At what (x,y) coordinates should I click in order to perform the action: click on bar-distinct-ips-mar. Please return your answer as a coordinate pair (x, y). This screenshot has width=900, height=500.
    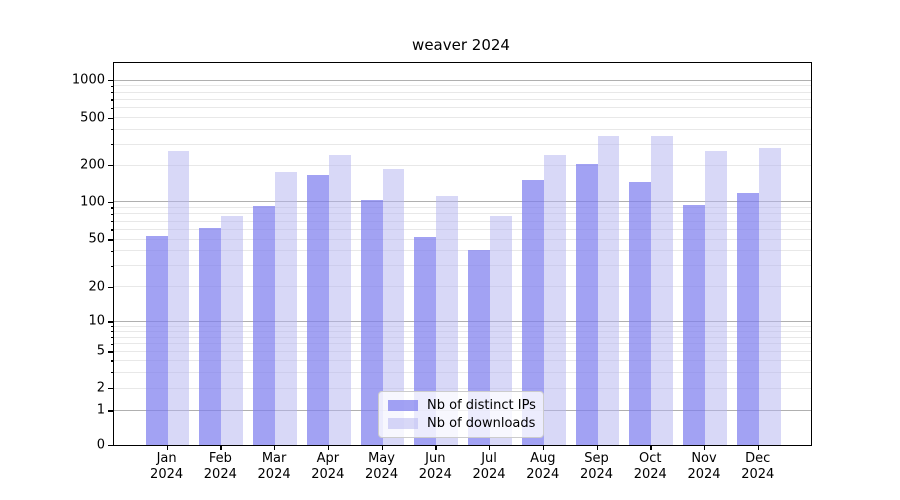
    Looking at the image, I should click on (264, 325).